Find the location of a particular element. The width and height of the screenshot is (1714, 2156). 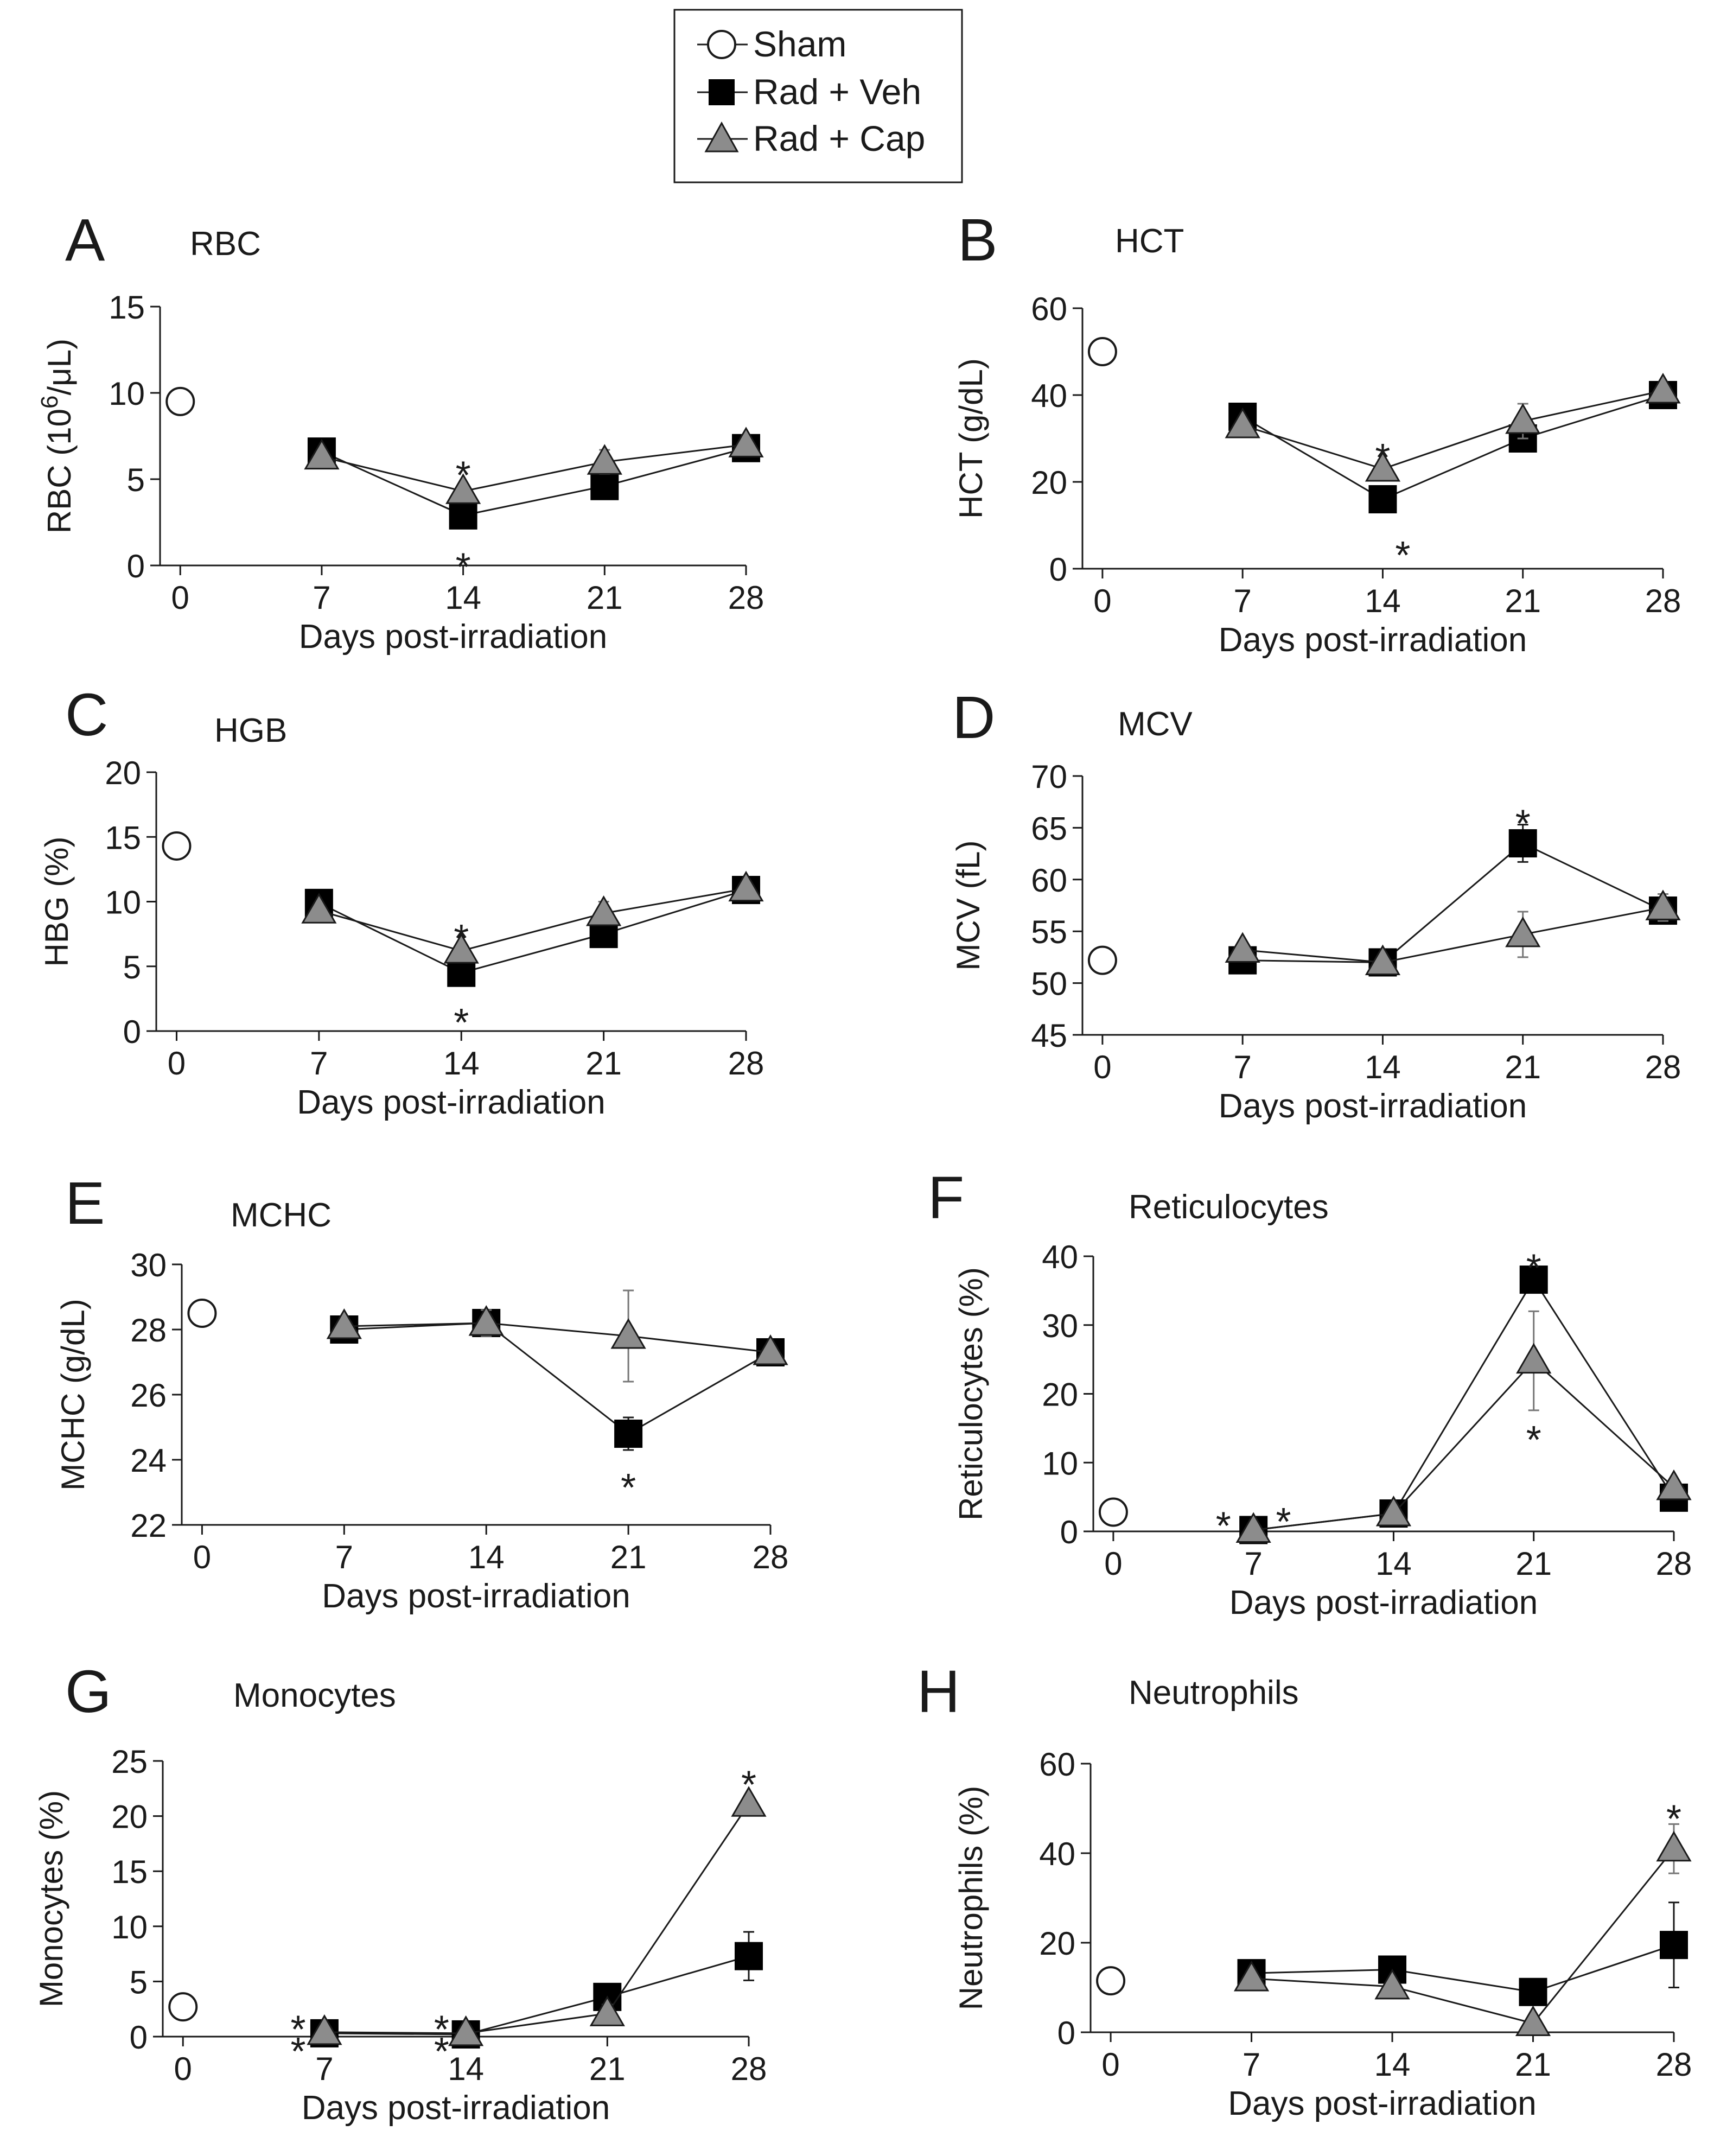

panel-g-y-tick-label: 20 is located at coordinates (129, 1817).